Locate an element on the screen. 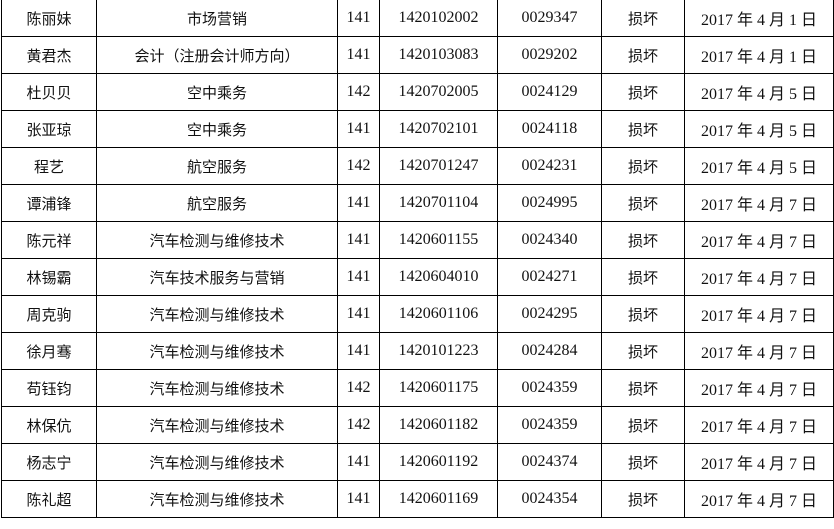 This screenshot has height=529, width=834. student-name-cell: 周克驹 is located at coordinates (49, 314).